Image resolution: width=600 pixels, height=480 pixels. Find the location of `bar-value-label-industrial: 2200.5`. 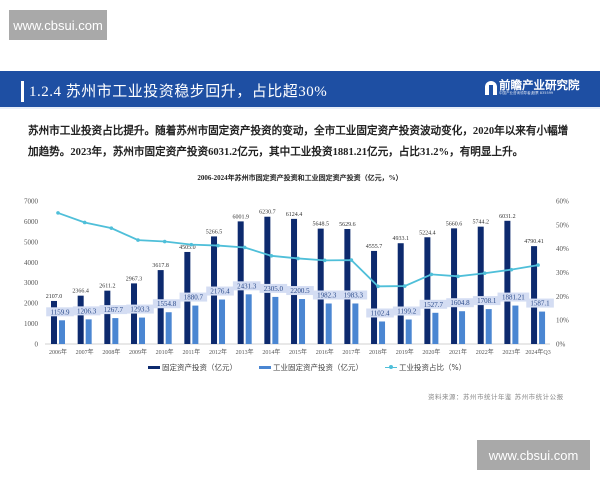

bar-value-label-industrial: 2200.5 is located at coordinates (300, 291).